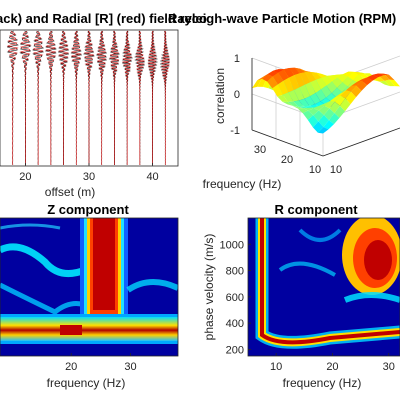 This screenshot has width=400, height=400. What do you see at coordinates (71, 367) in the screenshot?
I see `z-component-x-tick-label: 20` at bounding box center [71, 367].